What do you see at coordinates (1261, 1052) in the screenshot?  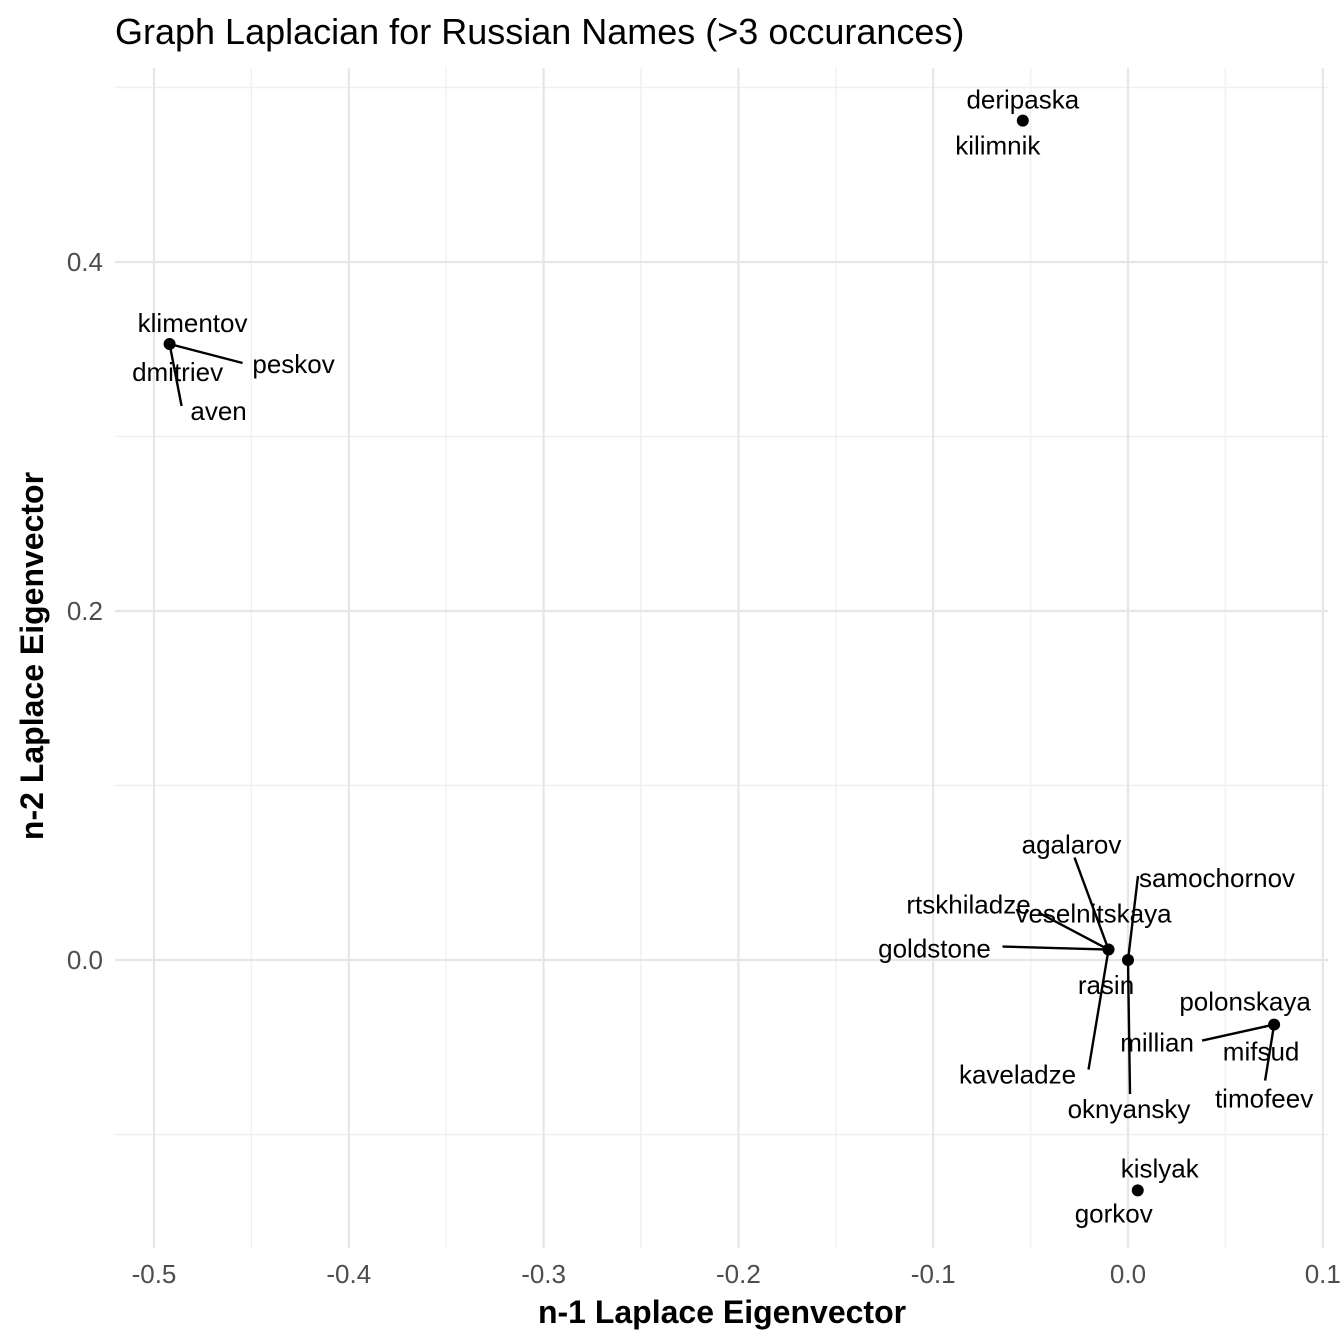 I see `point-label-mifsud: mifsud` at bounding box center [1261, 1052].